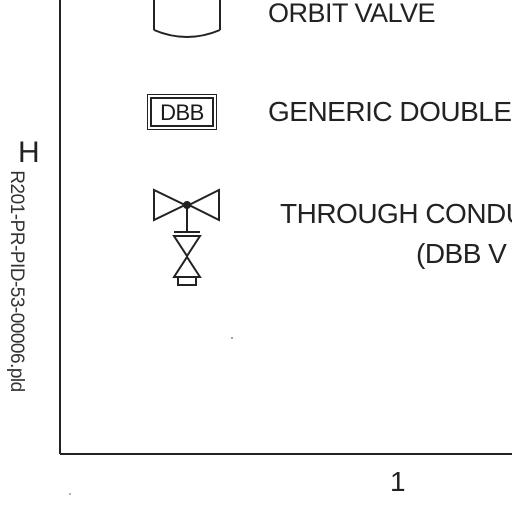 The image size is (512, 512). What do you see at coordinates (390, 111) in the screenshot?
I see `generic-double-label: GENERIC DOUBLE` at bounding box center [390, 111].